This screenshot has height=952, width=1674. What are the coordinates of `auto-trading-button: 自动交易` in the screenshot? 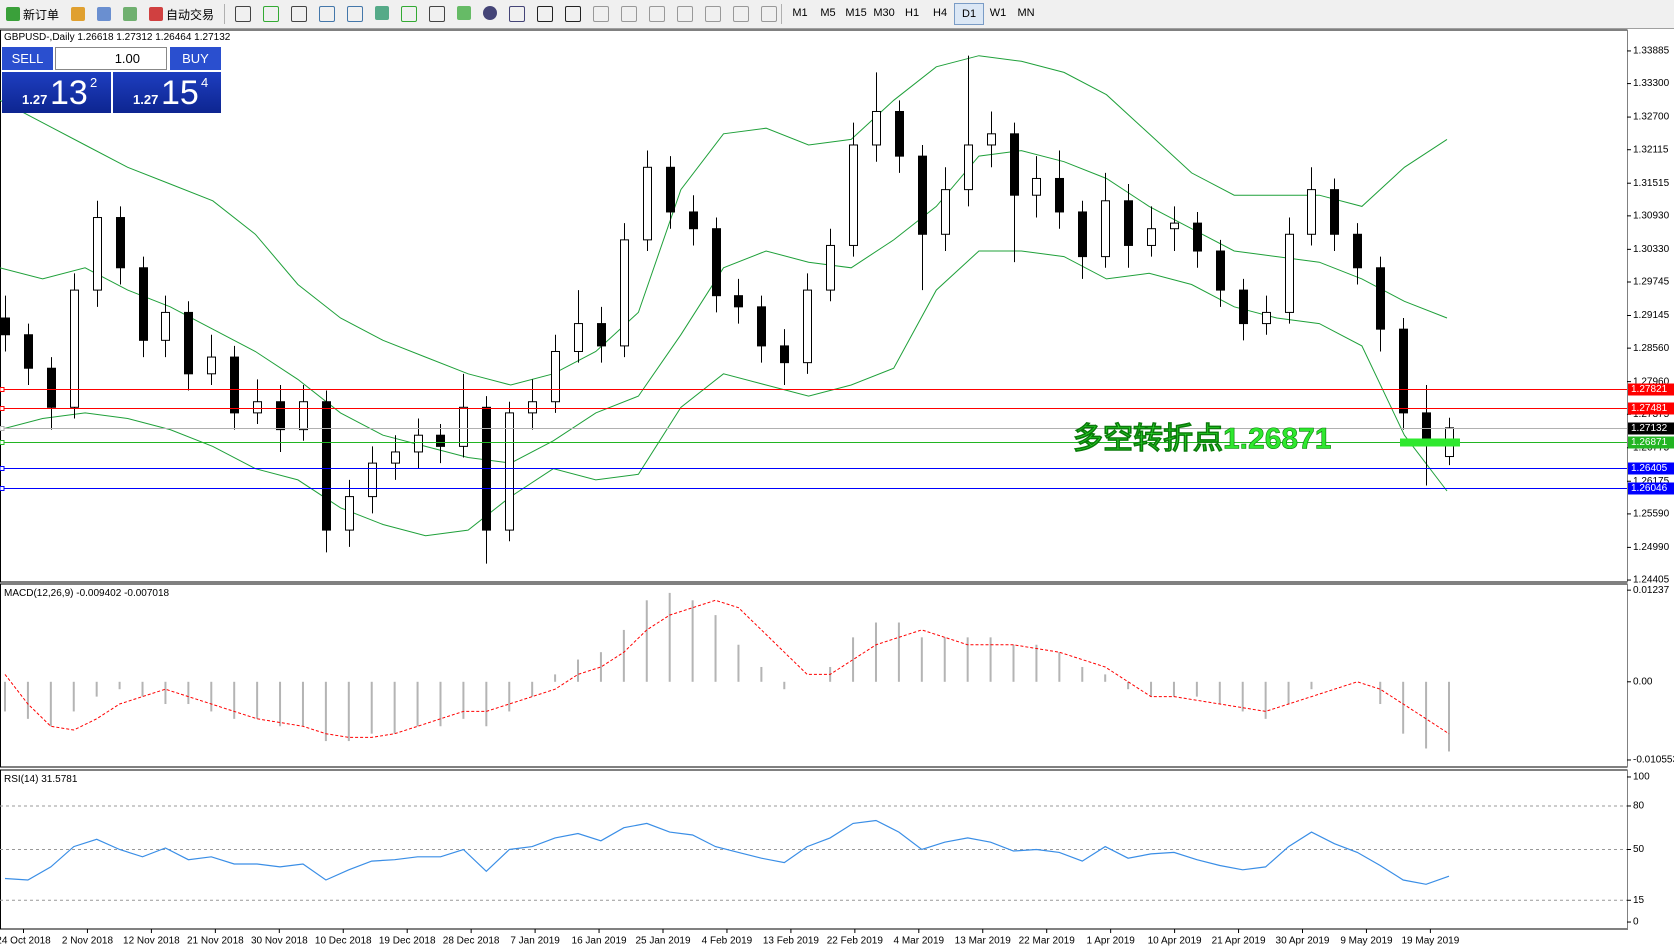 It's located at (181, 14).